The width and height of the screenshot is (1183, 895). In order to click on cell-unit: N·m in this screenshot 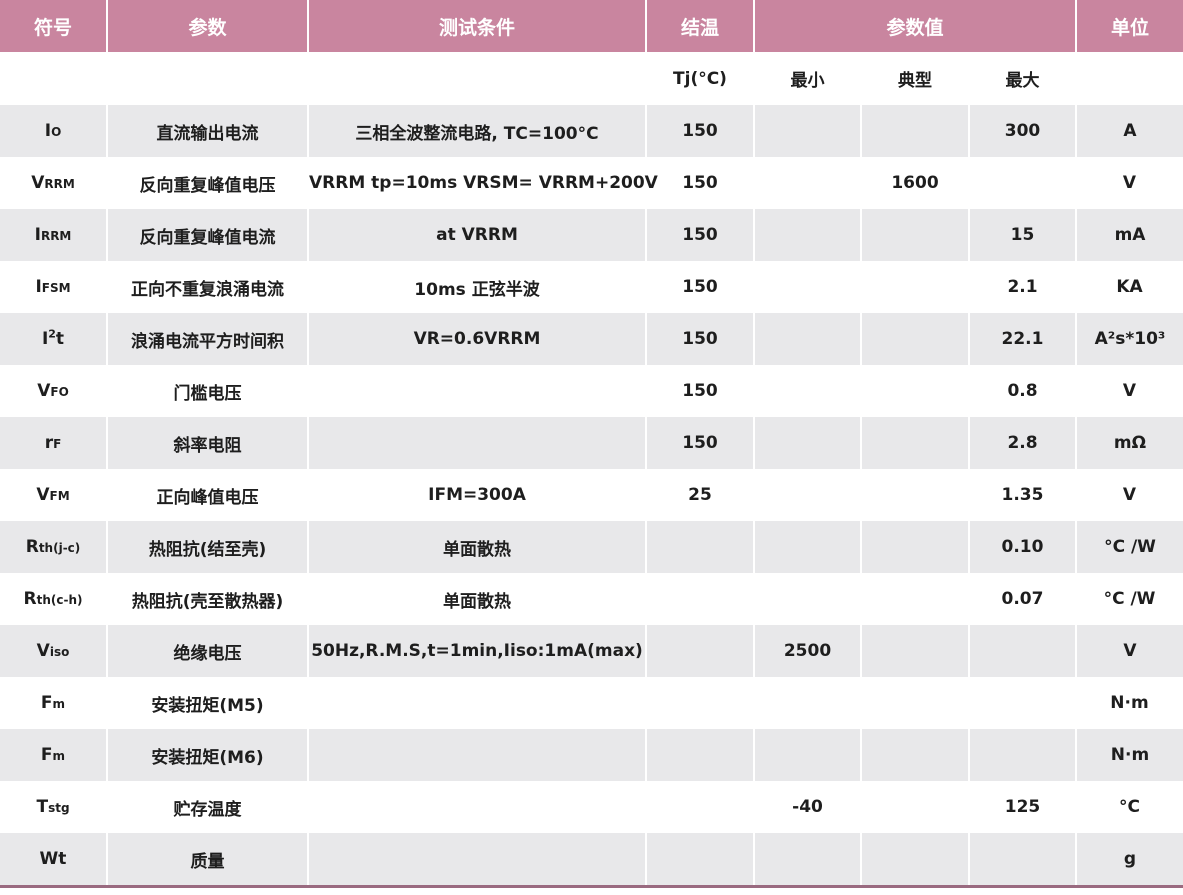, I will do `click(1129, 703)`.